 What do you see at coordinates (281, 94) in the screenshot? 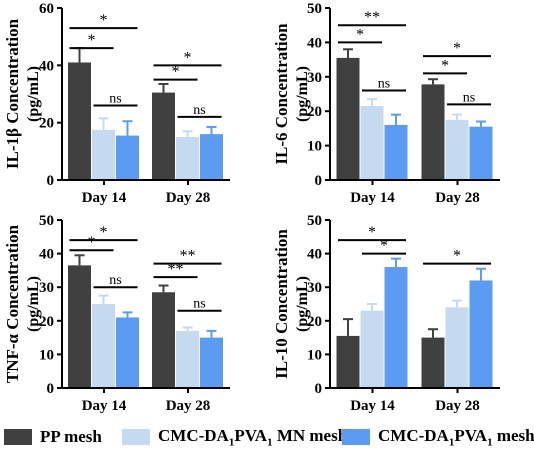
I see `y-axis-label: IL-6 Concentration` at bounding box center [281, 94].